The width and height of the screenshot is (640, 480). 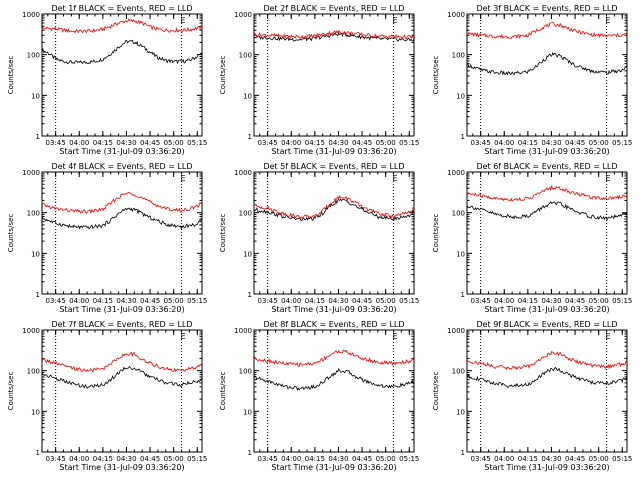 I want to click on panel-title: Det 7f BLACK = Events, RED = LLD, so click(x=121, y=324).